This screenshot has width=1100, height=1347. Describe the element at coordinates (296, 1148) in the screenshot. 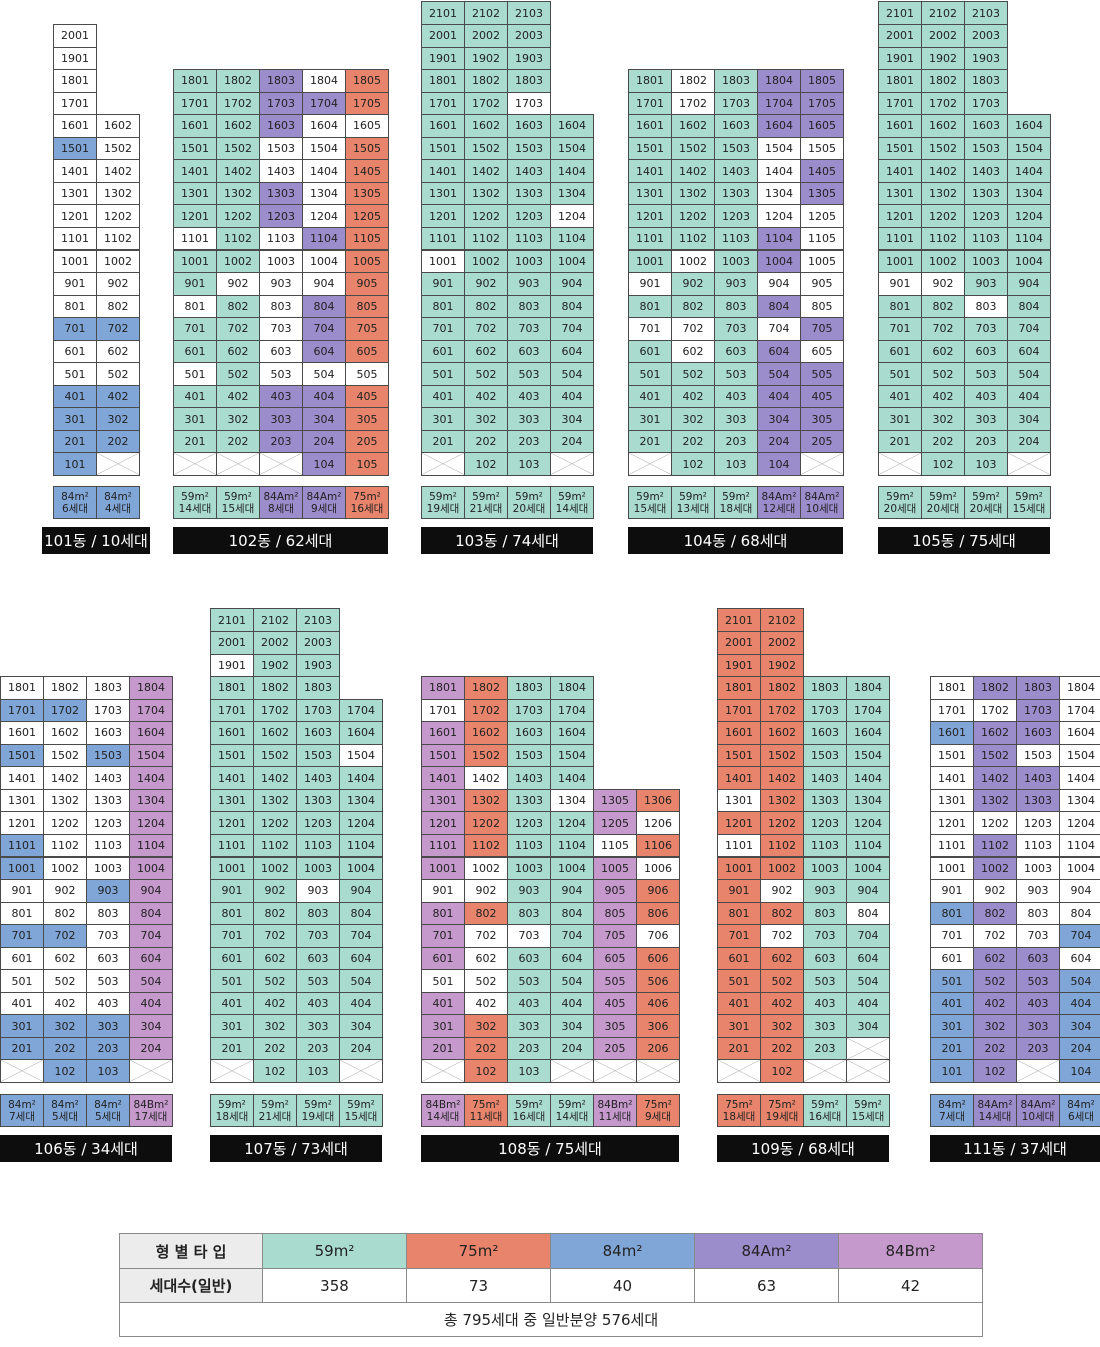

I see `building-label: 107동 / 73세대` at that location.